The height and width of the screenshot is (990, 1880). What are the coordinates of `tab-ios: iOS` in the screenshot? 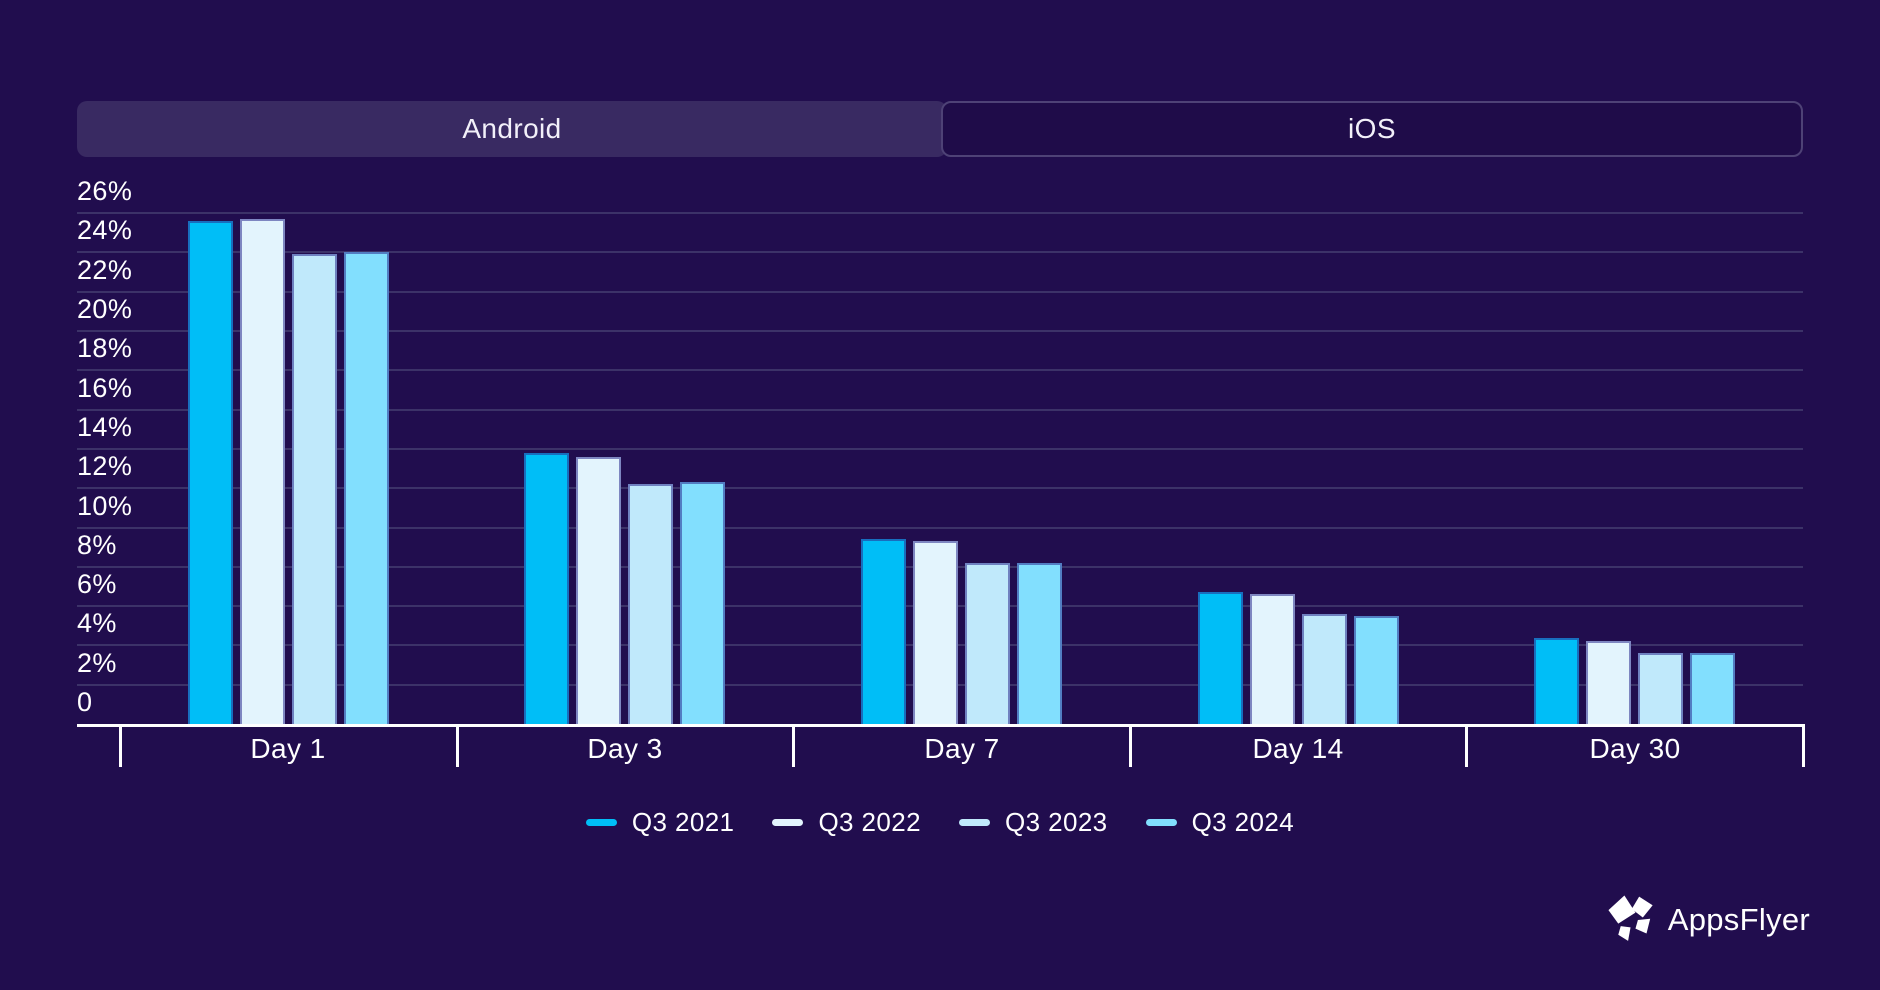 It's located at (1372, 129).